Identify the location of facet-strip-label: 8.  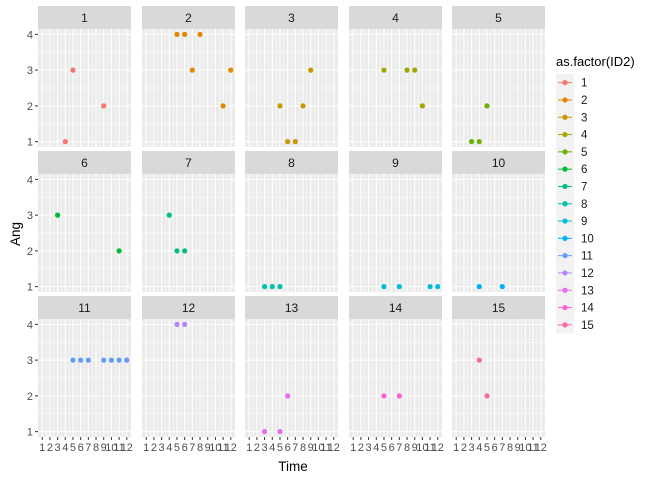
(291, 163).